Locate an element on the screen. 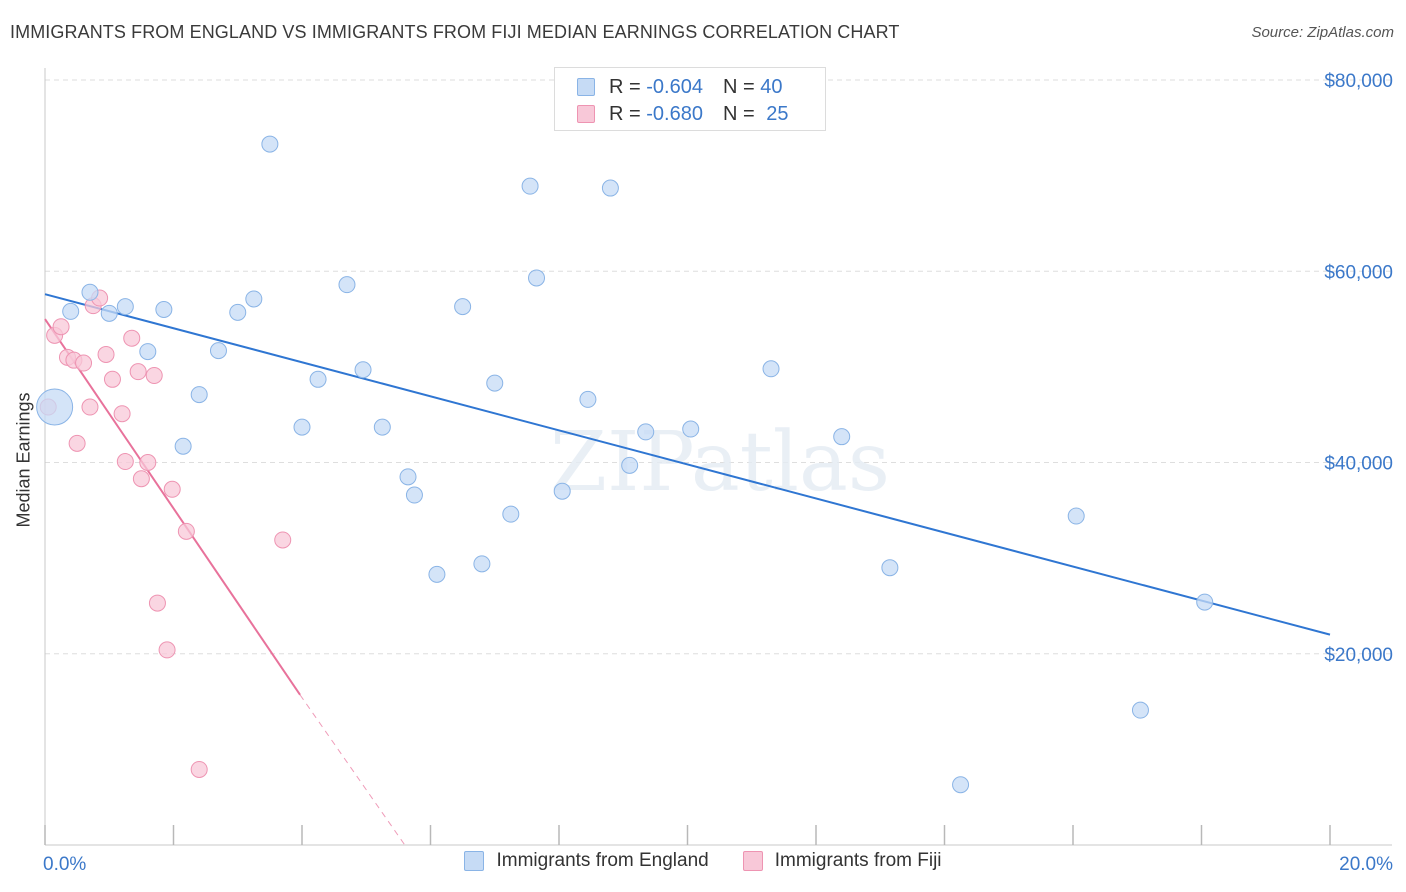 This screenshot has height=892, width=1406. england-swatch is located at coordinates (586, 87).